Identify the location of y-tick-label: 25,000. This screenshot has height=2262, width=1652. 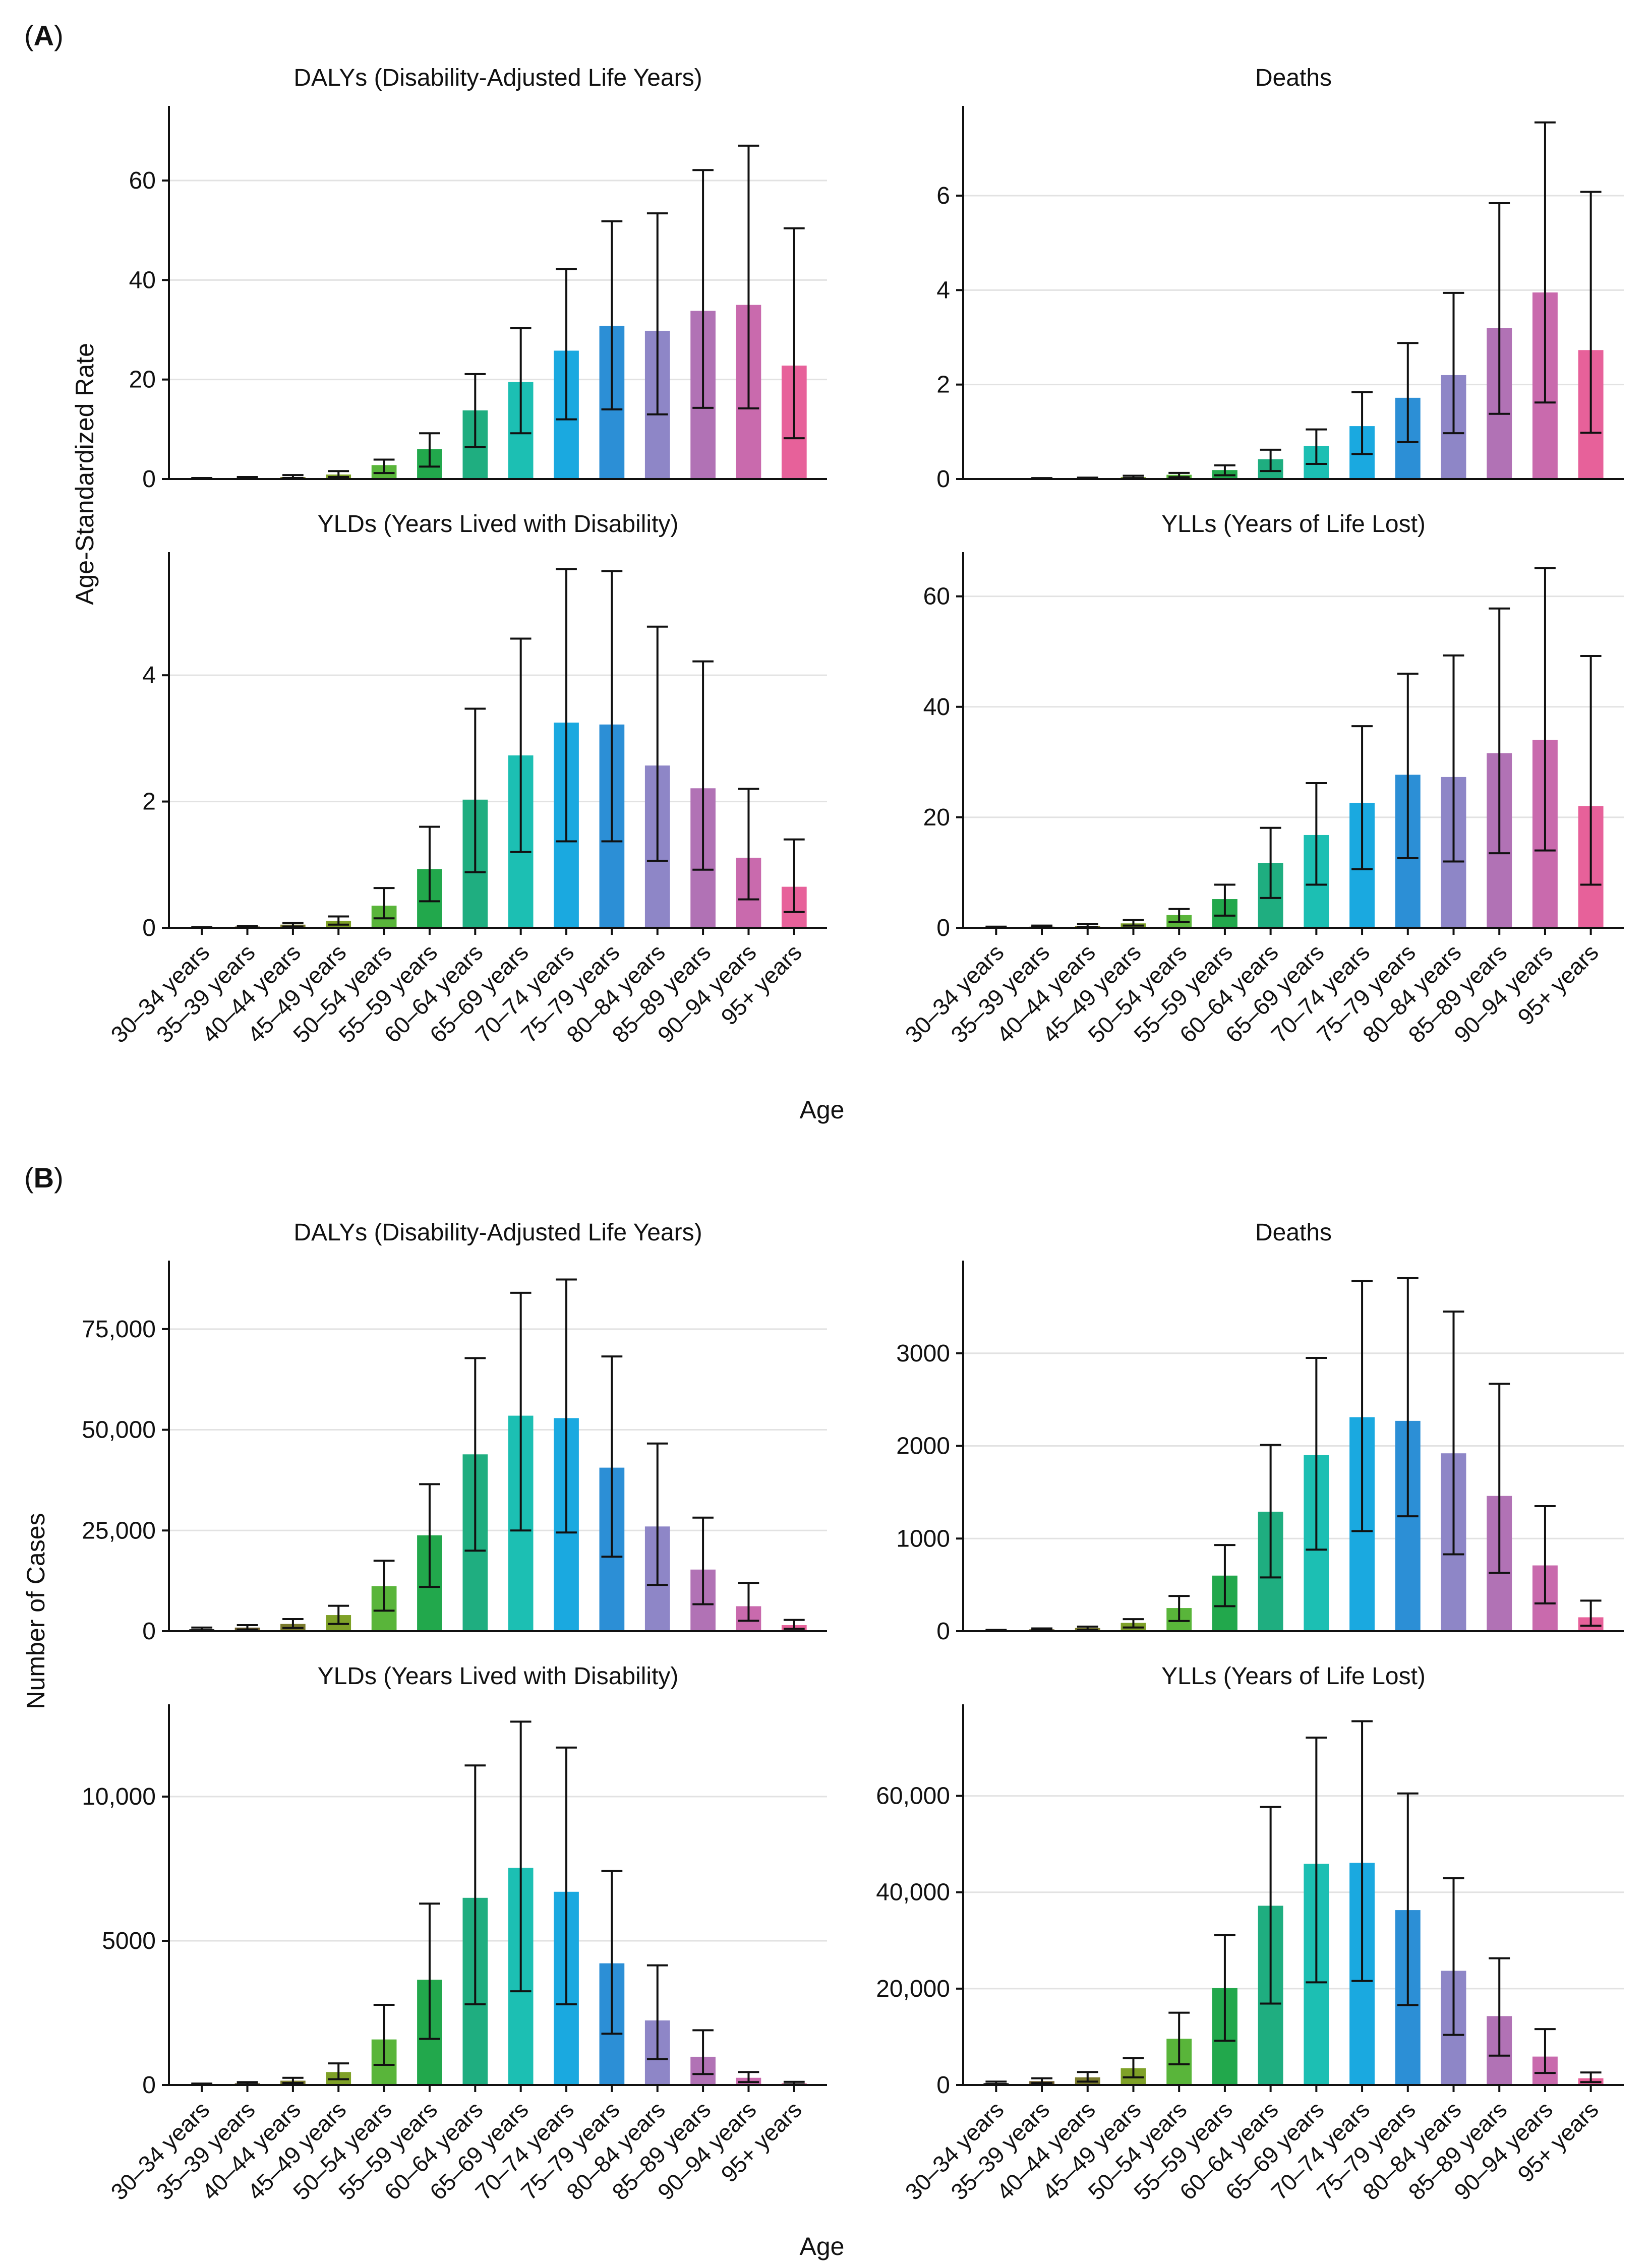
(119, 1530).